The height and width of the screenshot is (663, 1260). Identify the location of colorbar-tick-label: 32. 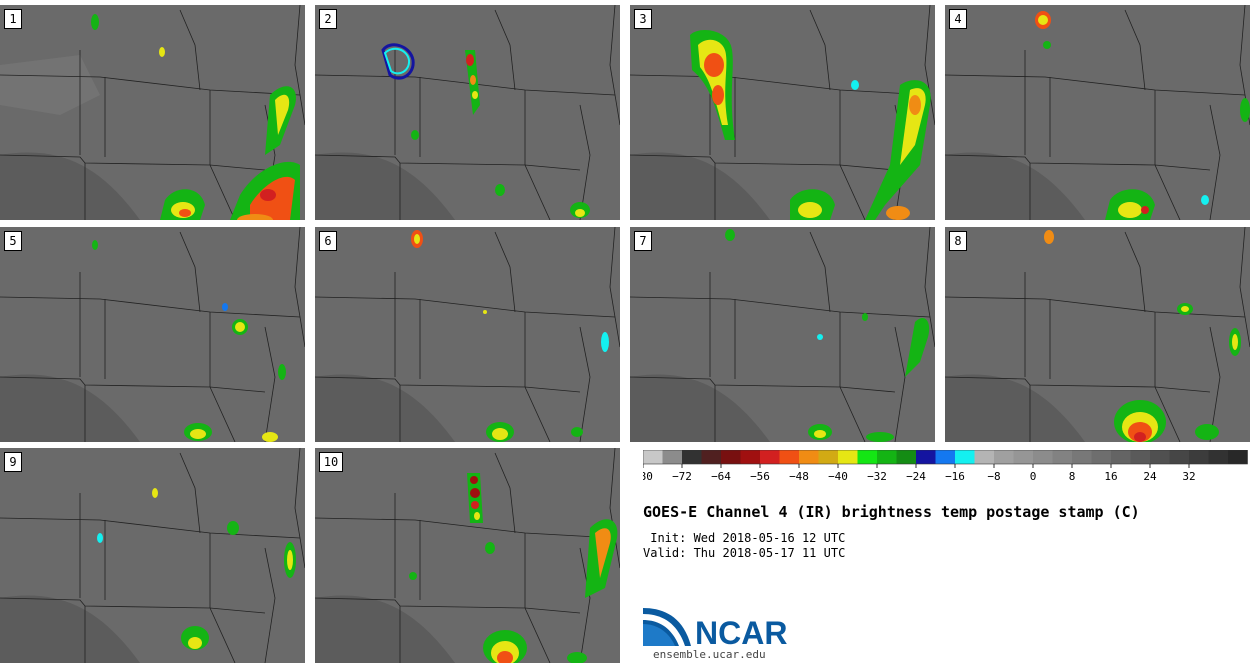
(1188, 476).